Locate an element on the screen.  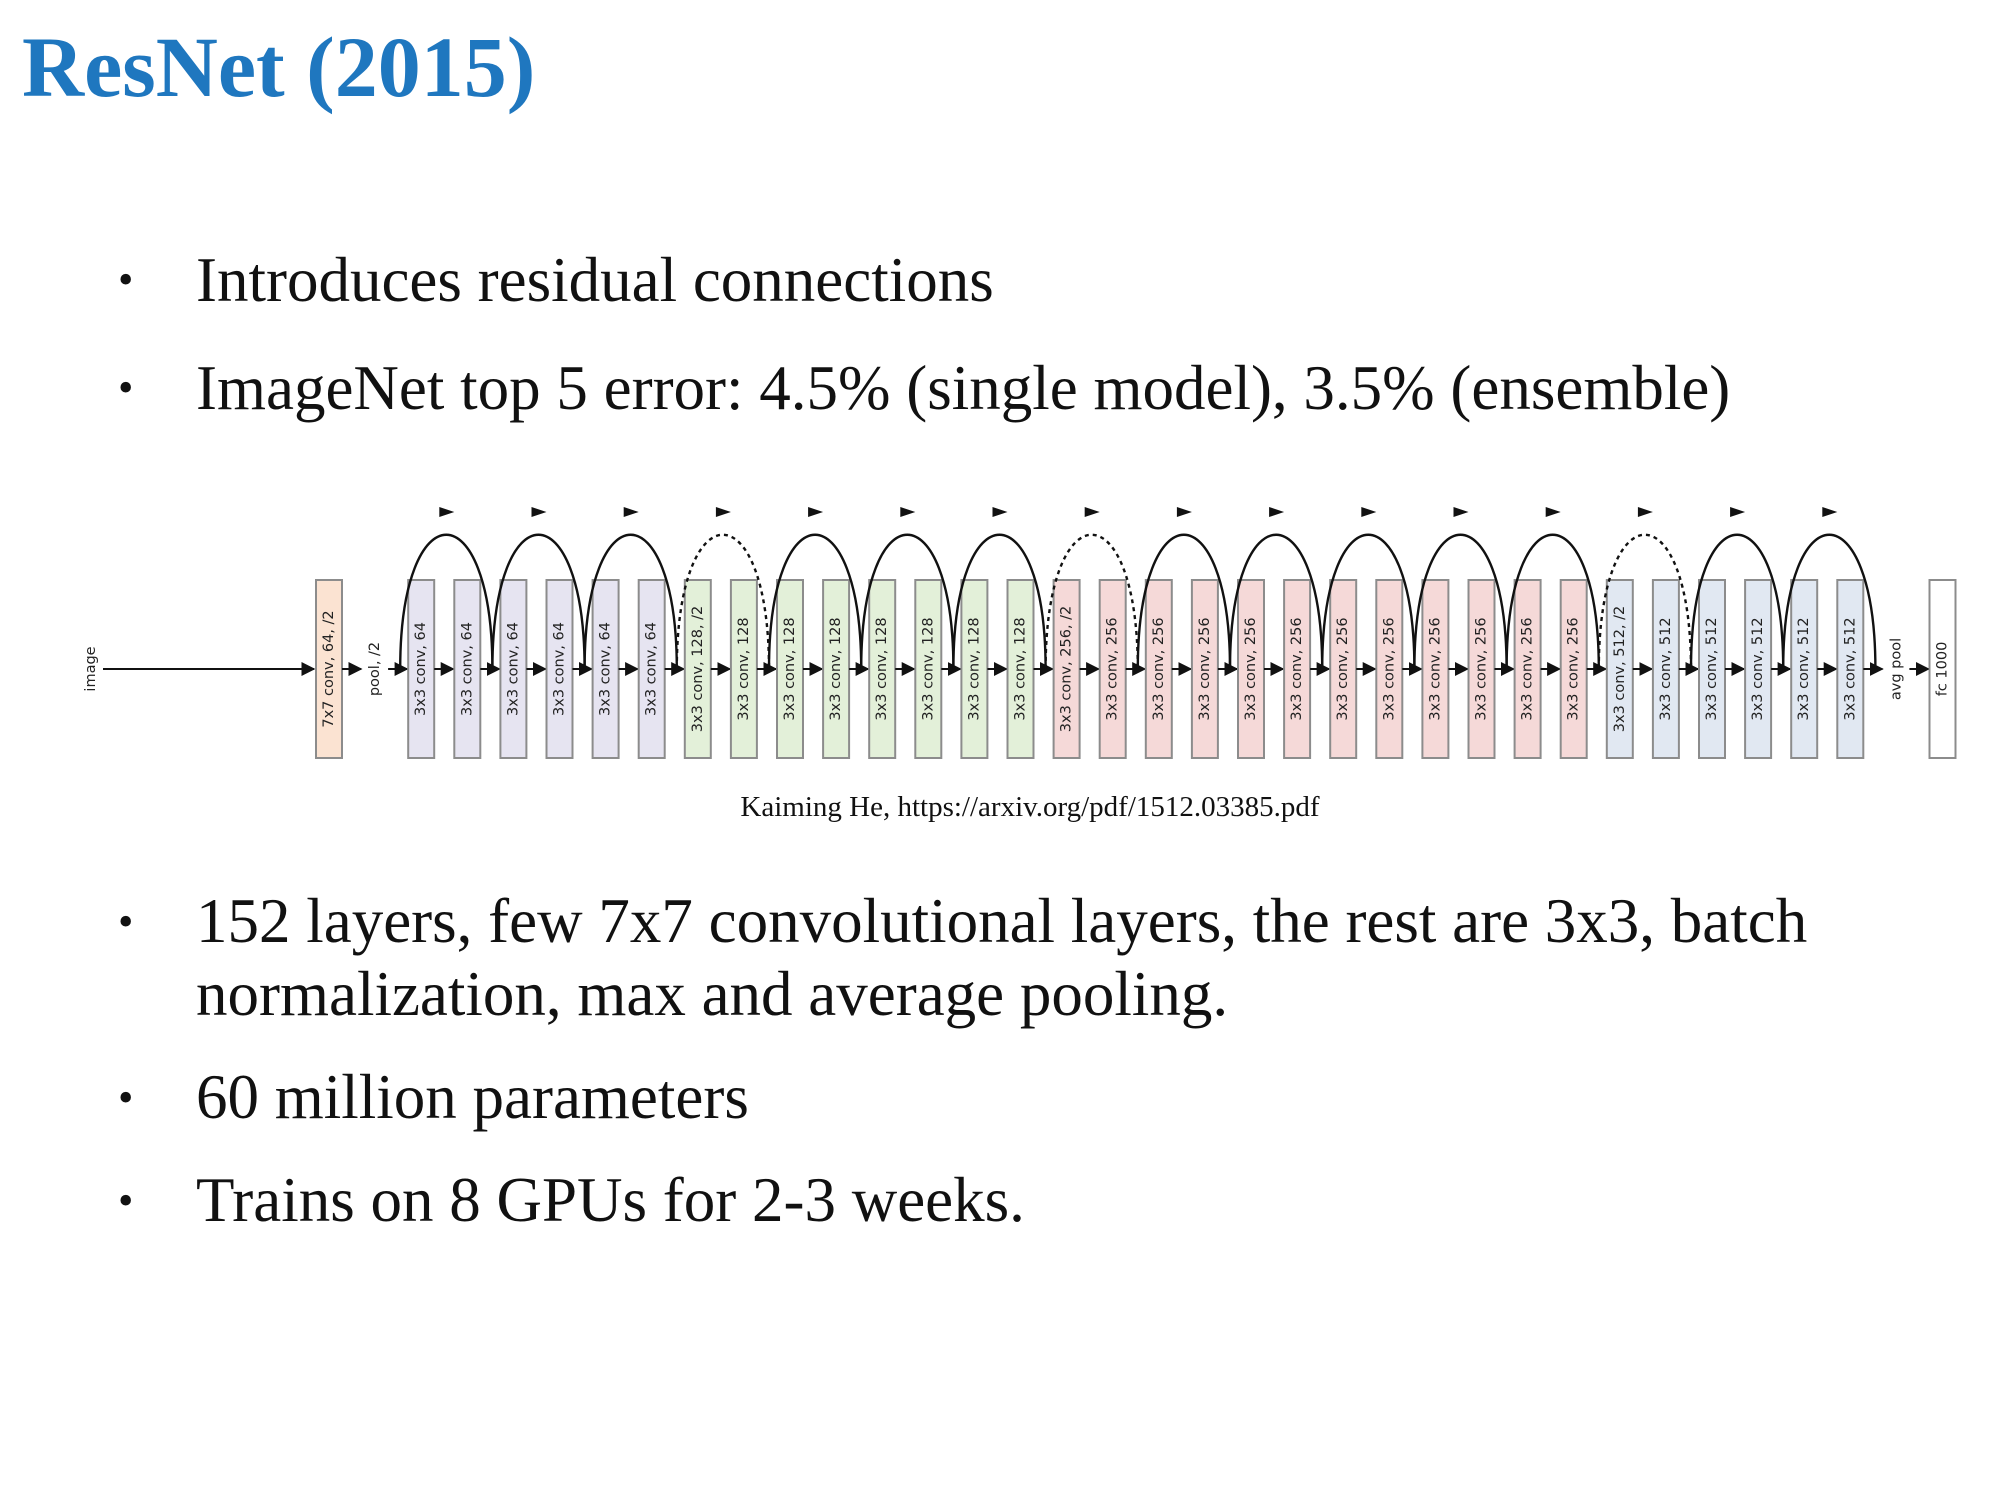
layer-label: 3x3 conv, 128, /2 is located at coordinates (698, 669).